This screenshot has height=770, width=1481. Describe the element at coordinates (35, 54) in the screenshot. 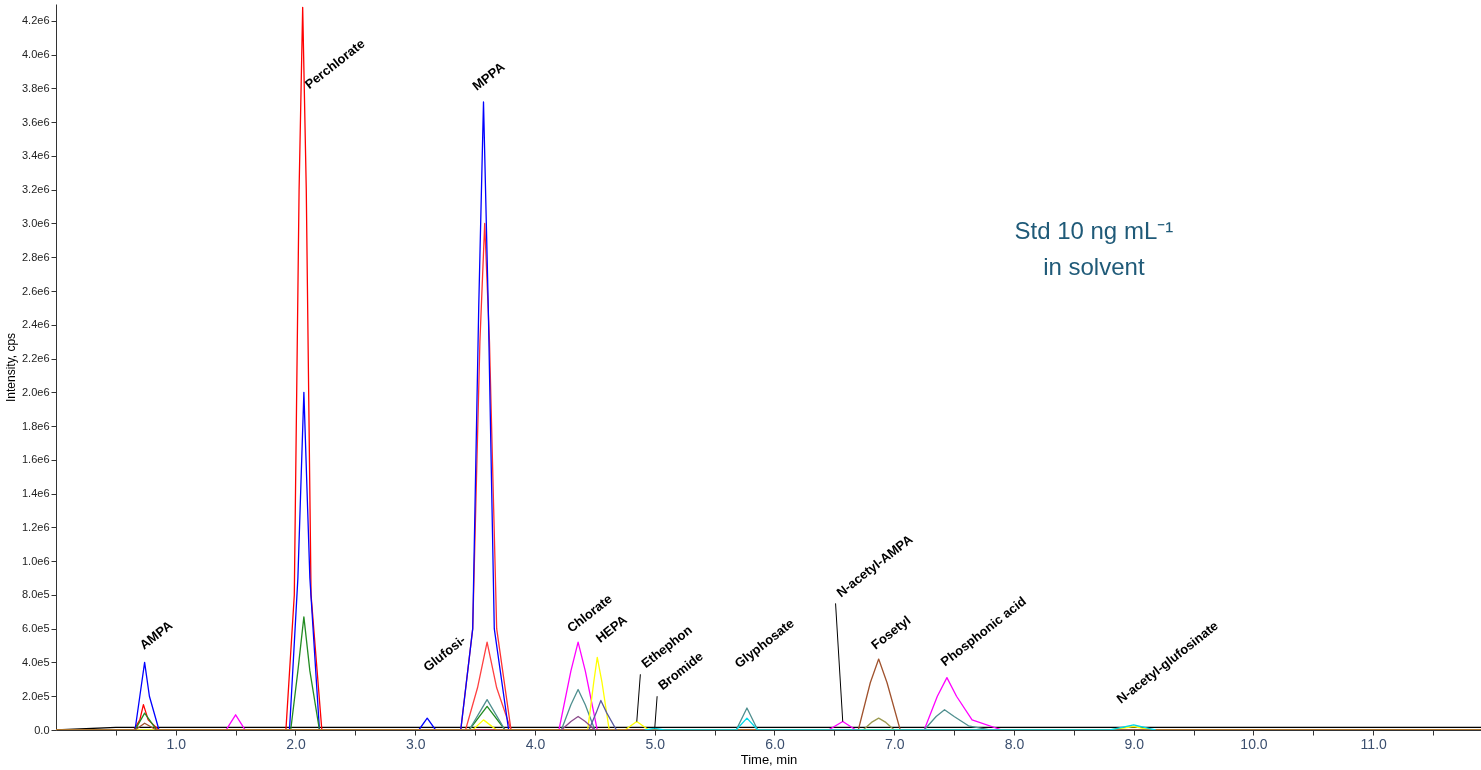

I see `y-tick-label: 4.0e6` at that location.